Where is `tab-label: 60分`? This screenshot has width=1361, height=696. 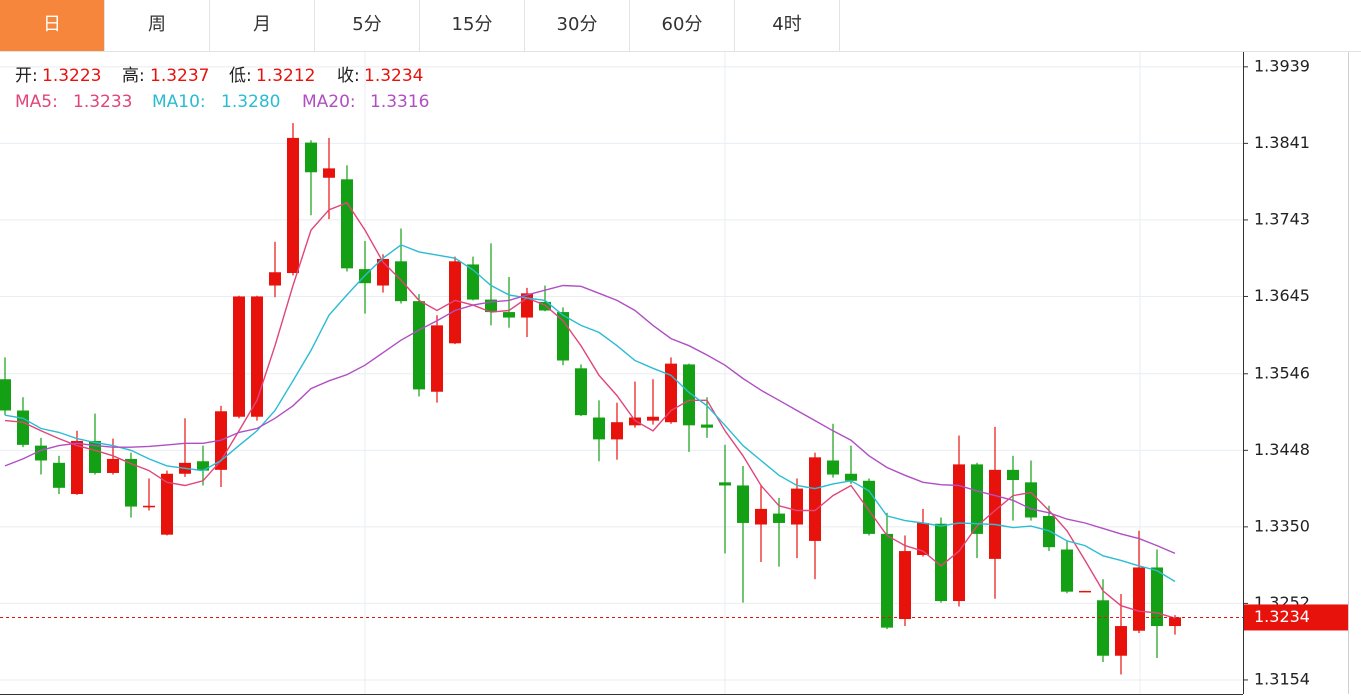 tab-label: 60分 is located at coordinates (682, 24).